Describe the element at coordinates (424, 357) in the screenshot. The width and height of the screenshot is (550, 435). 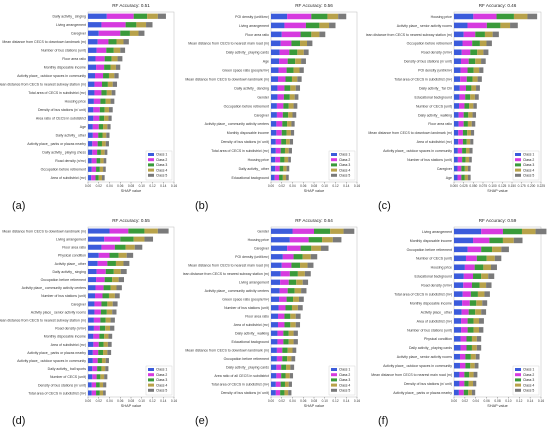
I see `y-tick-label: Activity place_ senior activity rooms` at that location.